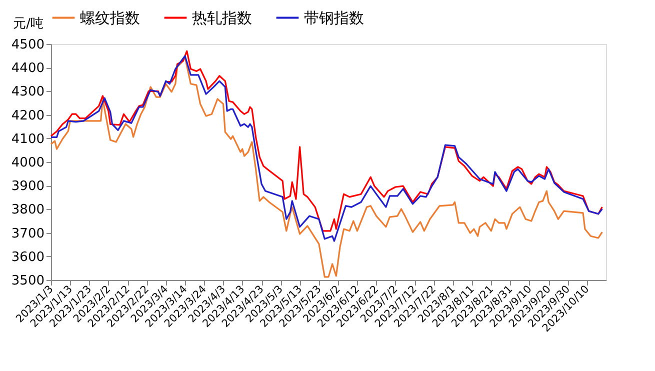 The width and height of the screenshot is (655, 371). What do you see at coordinates (27, 139) in the screenshot?
I see `y-tick-label: 4100` at bounding box center [27, 139].